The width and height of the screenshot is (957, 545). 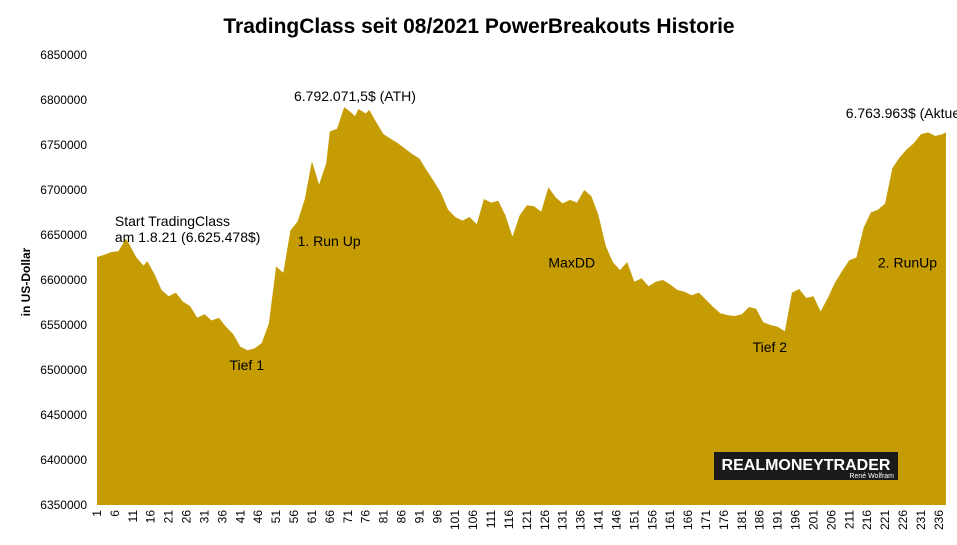 I want to click on x-tick-label: 181, so click(x=742, y=520).